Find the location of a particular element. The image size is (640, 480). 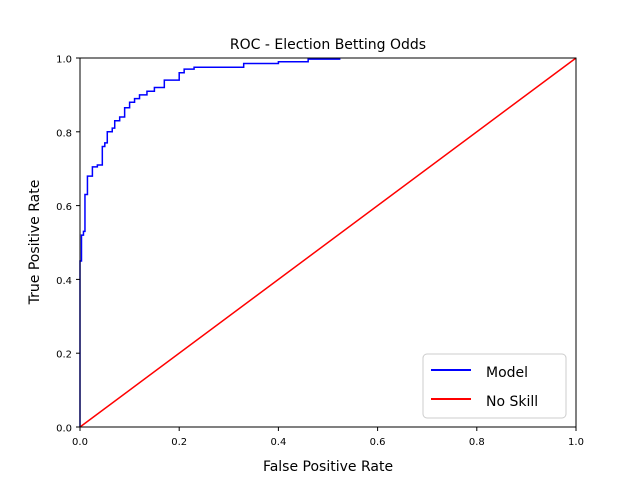

x-axis-ticks: 0.0 0.2 0.4 0.6 0.8 1.0 is located at coordinates (328, 437).